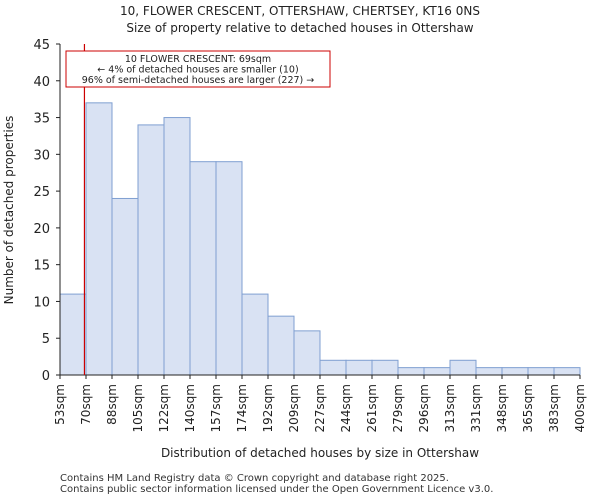 The image size is (600, 504). Describe the element at coordinates (60, 404) in the screenshot. I see `x-tick-label-0: 53sqm` at that location.